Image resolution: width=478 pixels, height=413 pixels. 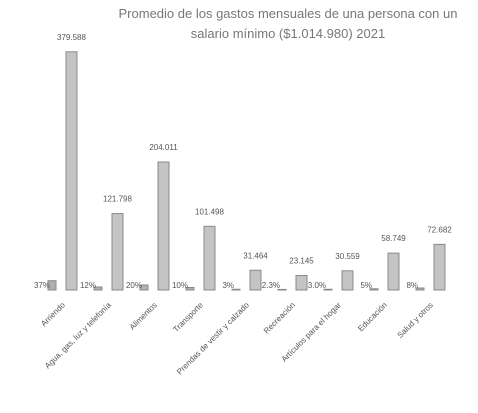 What do you see at coordinates (372, 317) in the screenshot?
I see `x-tick-label: Educación` at bounding box center [372, 317].